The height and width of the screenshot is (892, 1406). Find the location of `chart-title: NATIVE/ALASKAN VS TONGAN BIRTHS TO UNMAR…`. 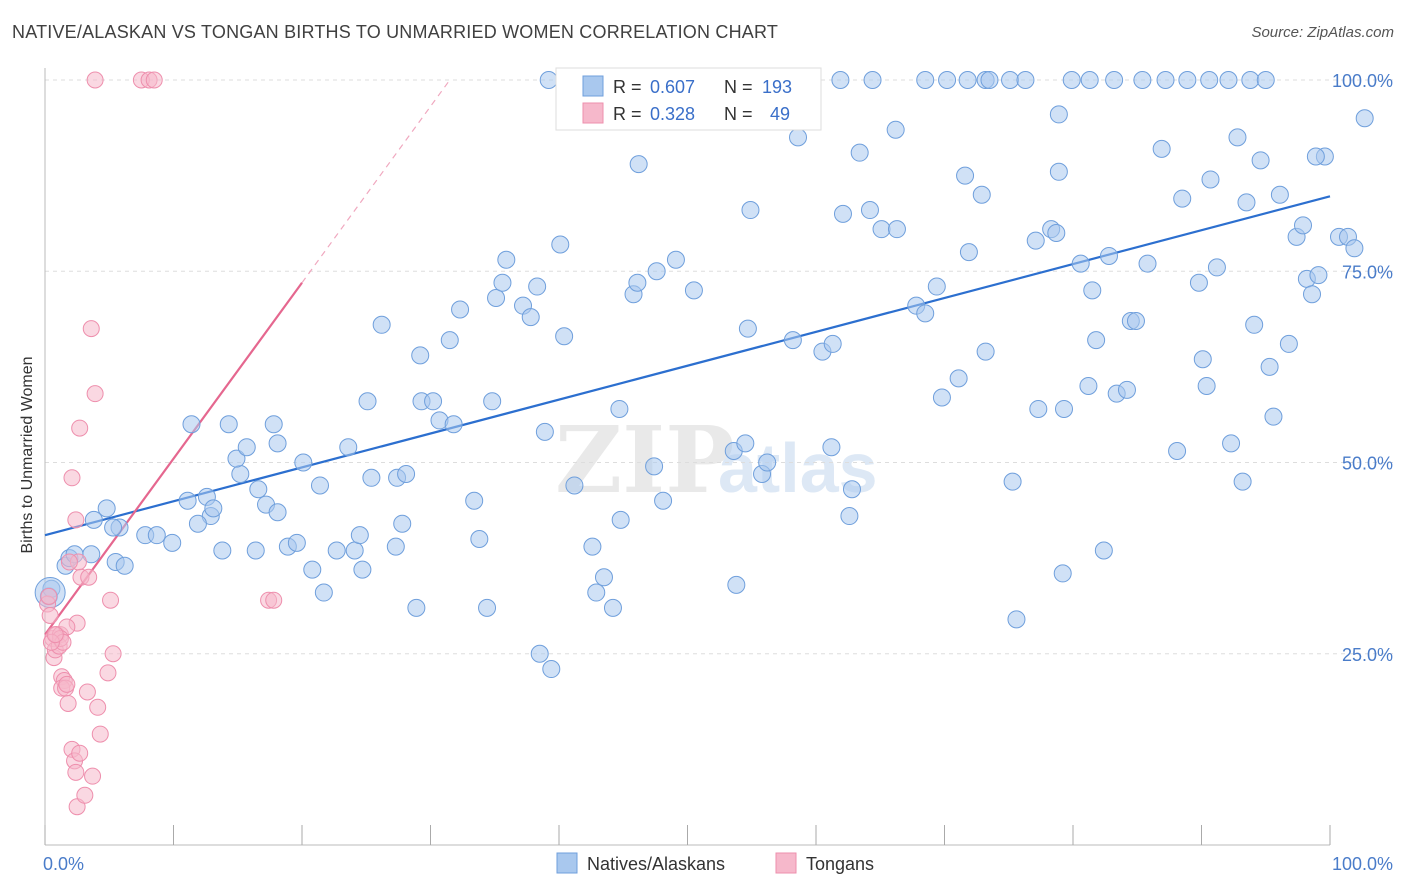

chart-title: NATIVE/ALASKAN VS TONGAN BIRTHS TO UNMAR… is located at coordinates (395, 32).